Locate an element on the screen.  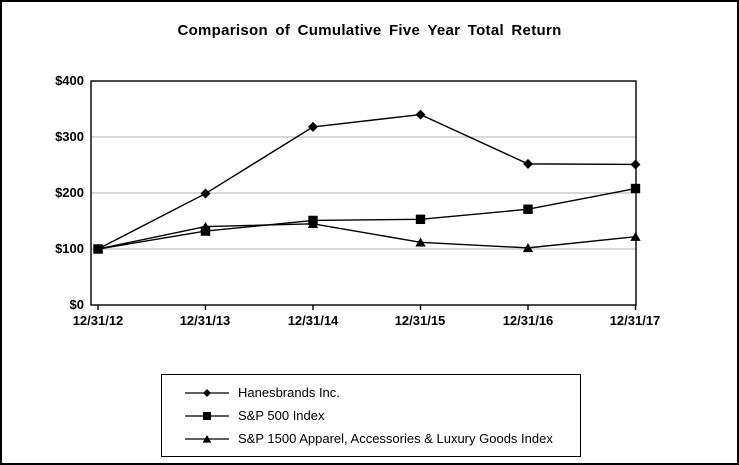
x-axis-tick-label: 12/31/13 is located at coordinates (205, 320).